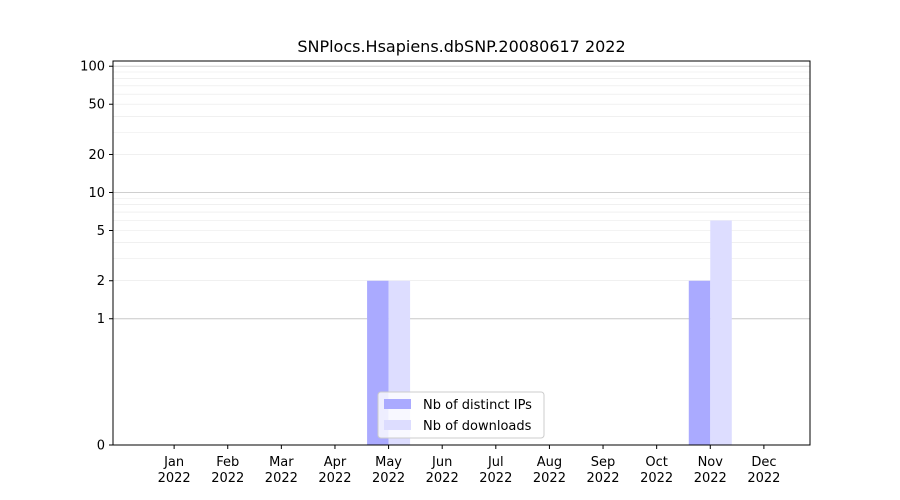 Image resolution: width=900 pixels, height=500 pixels. What do you see at coordinates (92, 67) in the screenshot?
I see `y-tick-label: 100` at bounding box center [92, 67].